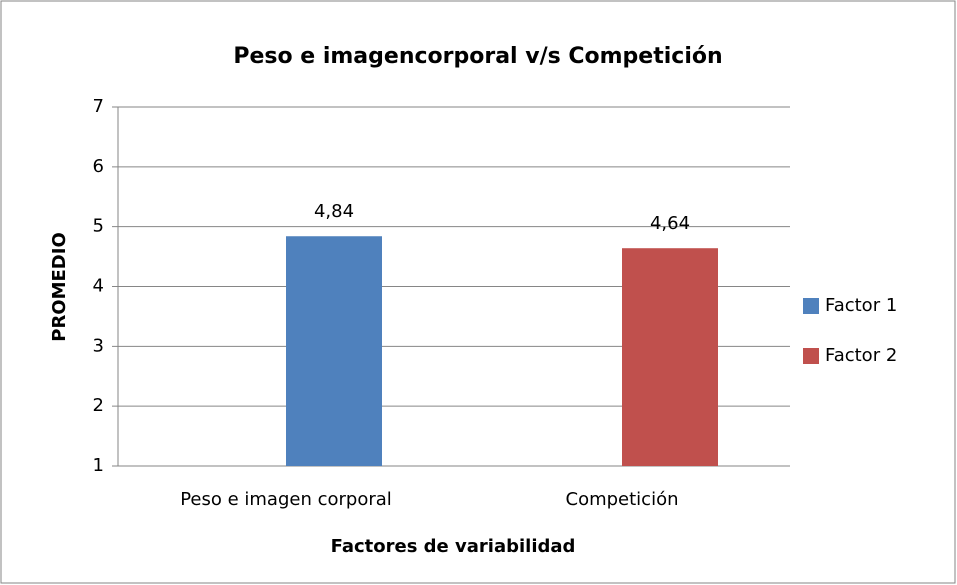 The image size is (957, 585). Describe the element at coordinates (453, 546) in the screenshot. I see `x-axis-title: Factores de variabilidad` at that location.